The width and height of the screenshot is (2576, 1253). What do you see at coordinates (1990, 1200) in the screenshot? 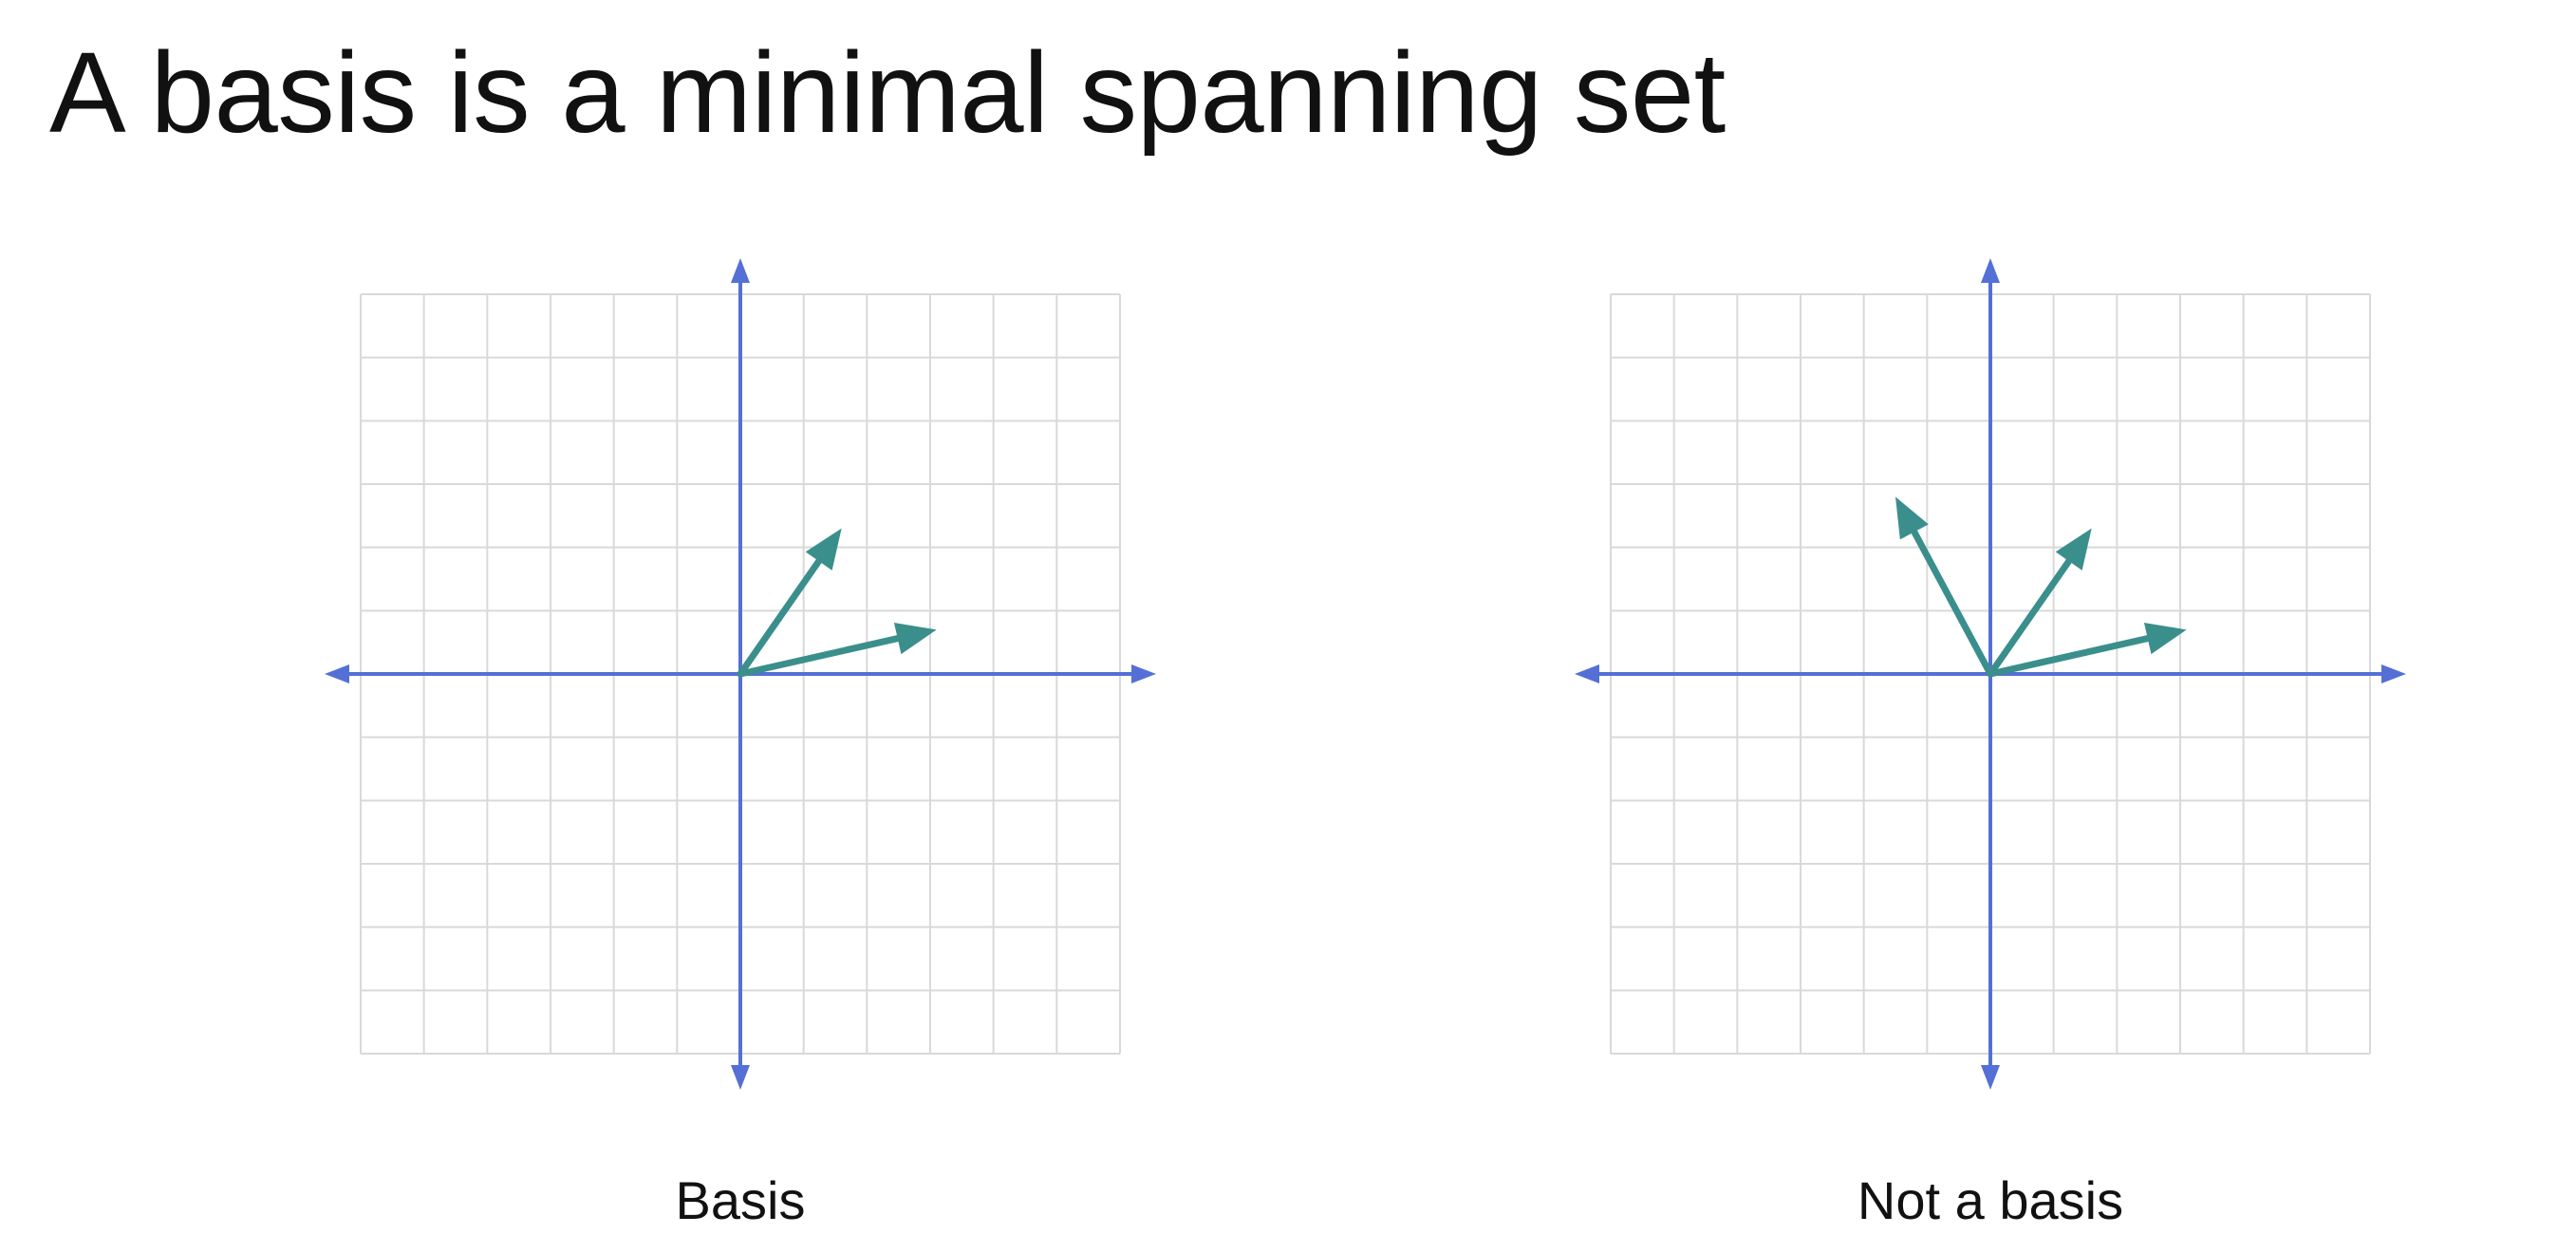
I see `not-a-basis-caption: Not a basis` at bounding box center [1990, 1200].